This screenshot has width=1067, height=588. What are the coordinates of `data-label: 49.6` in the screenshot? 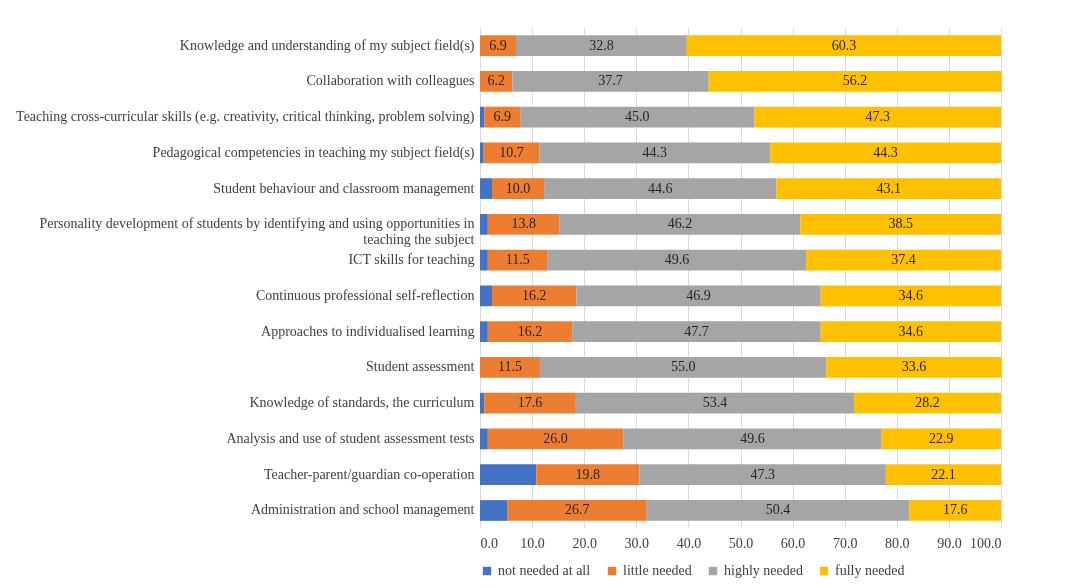 It's located at (752, 438).